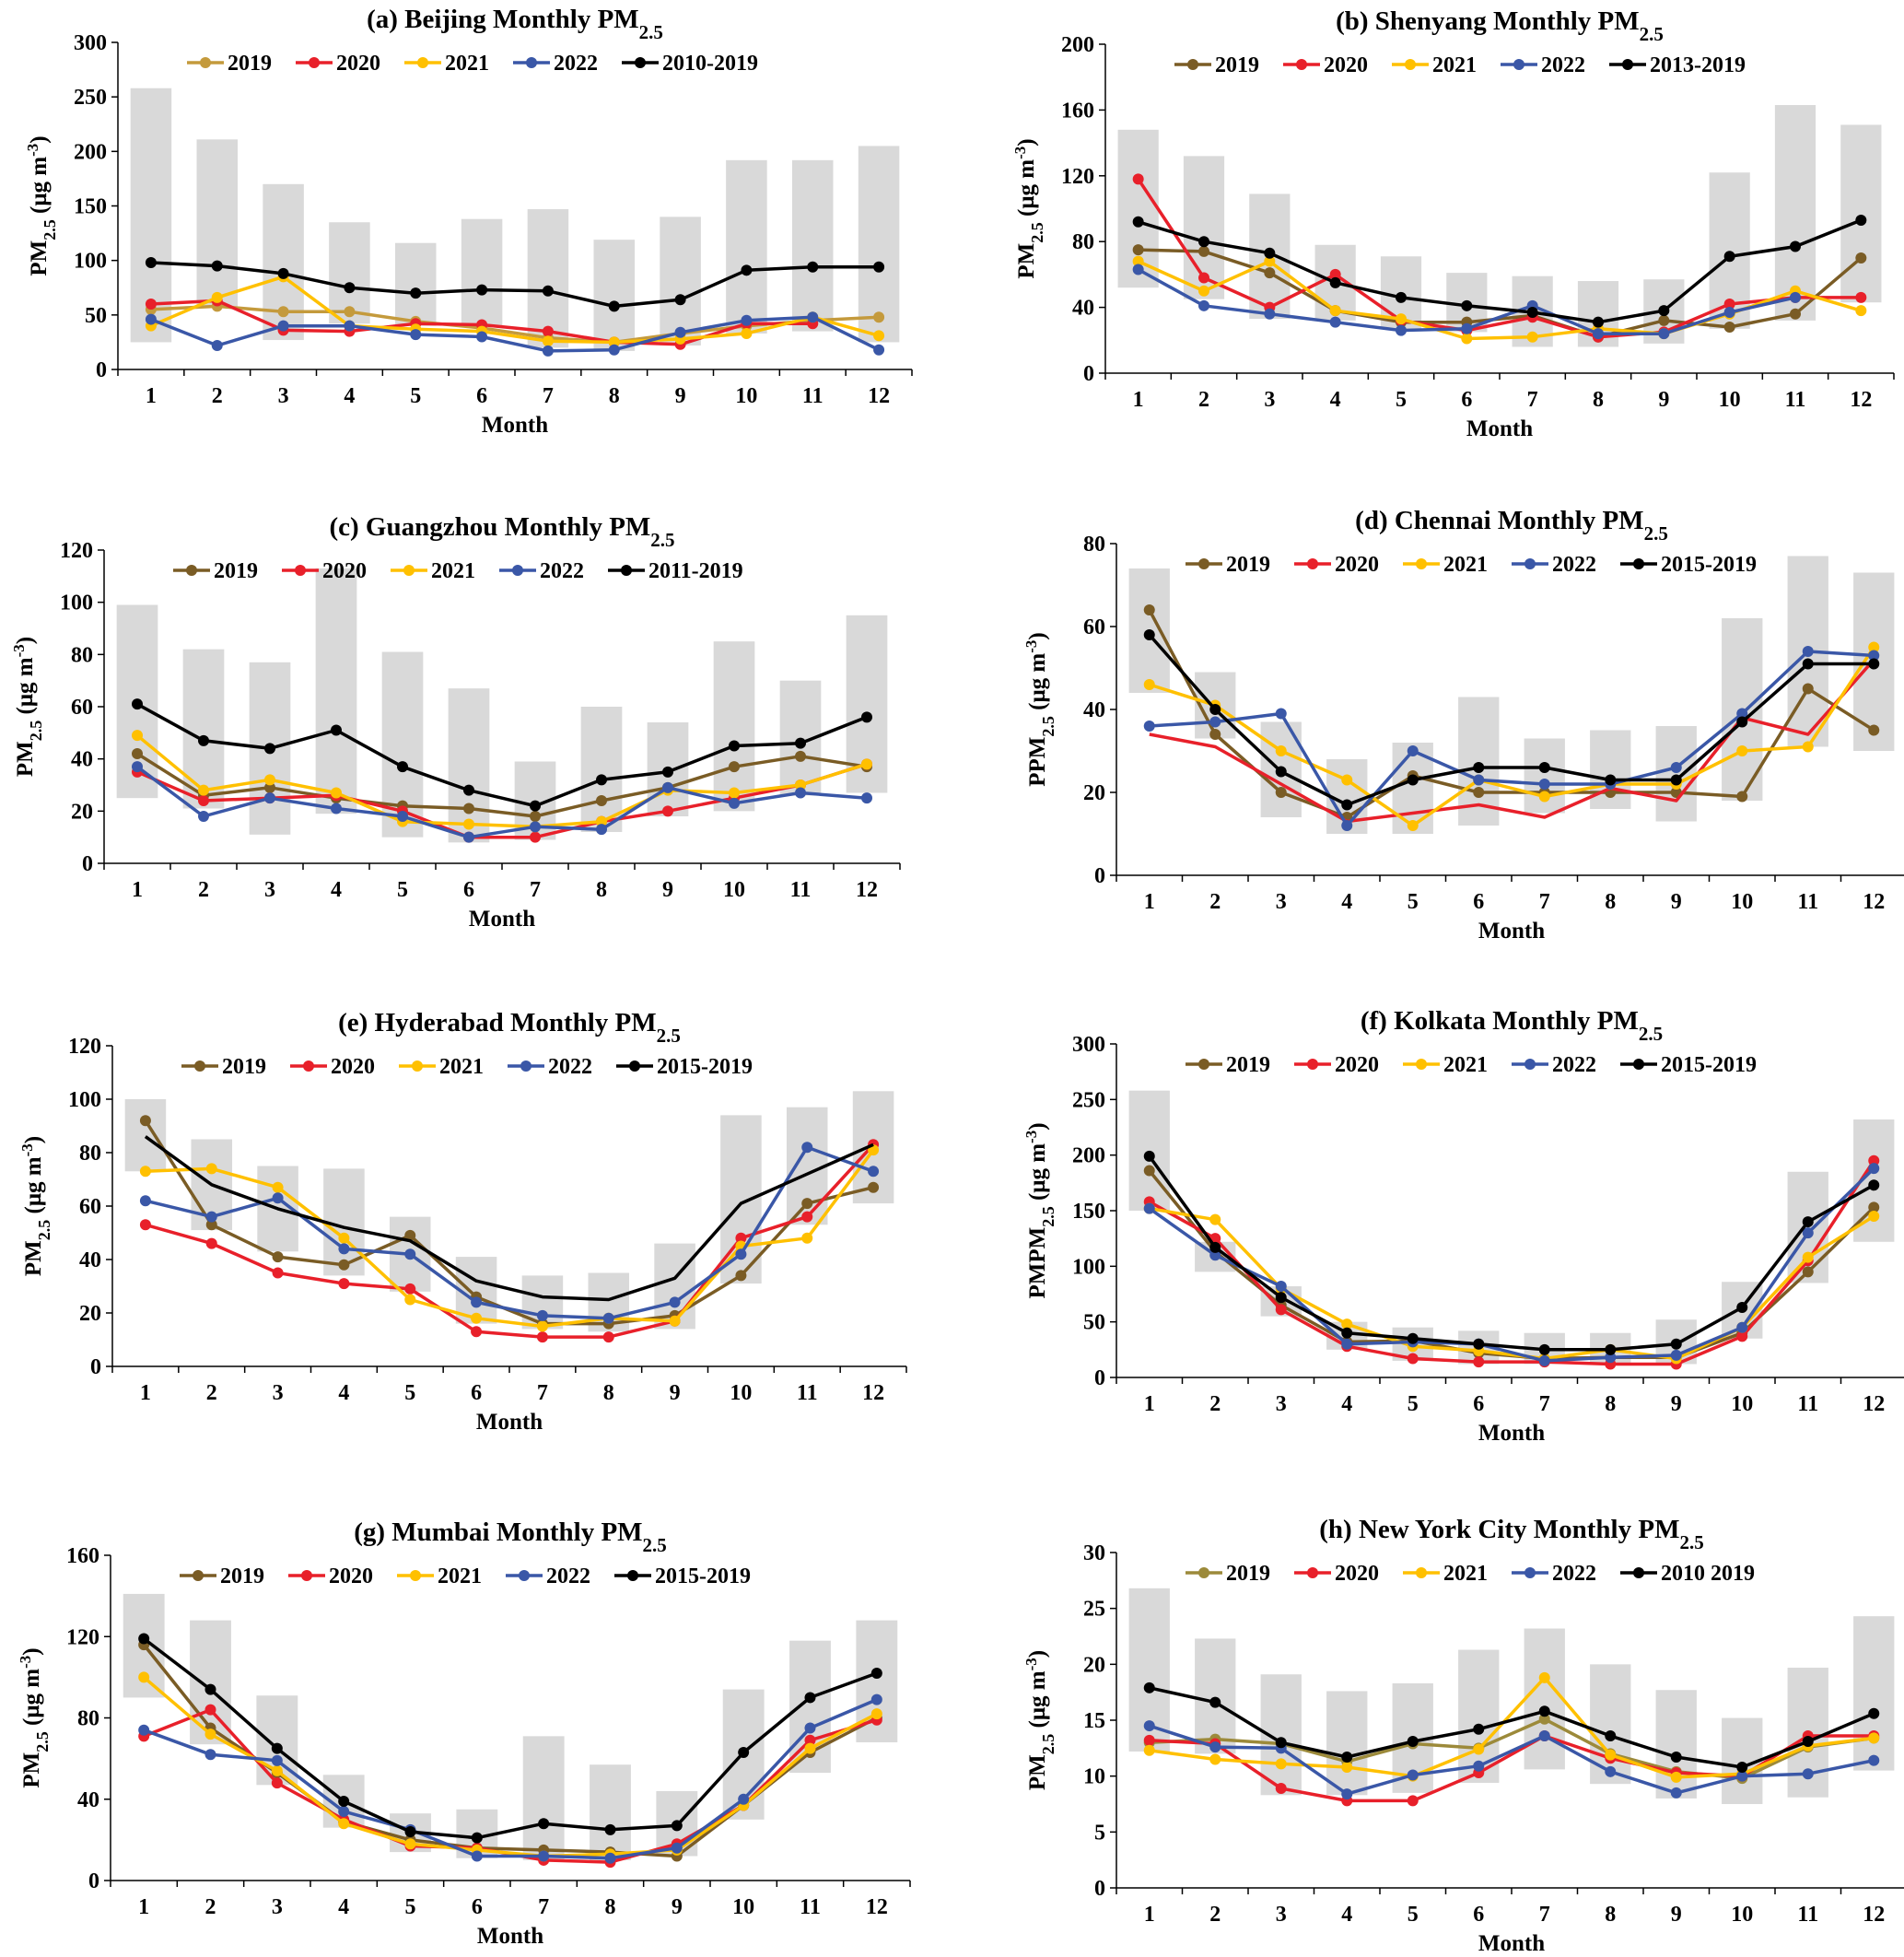  I want to click on y-tick-label: 10, so click(1094, 1777).